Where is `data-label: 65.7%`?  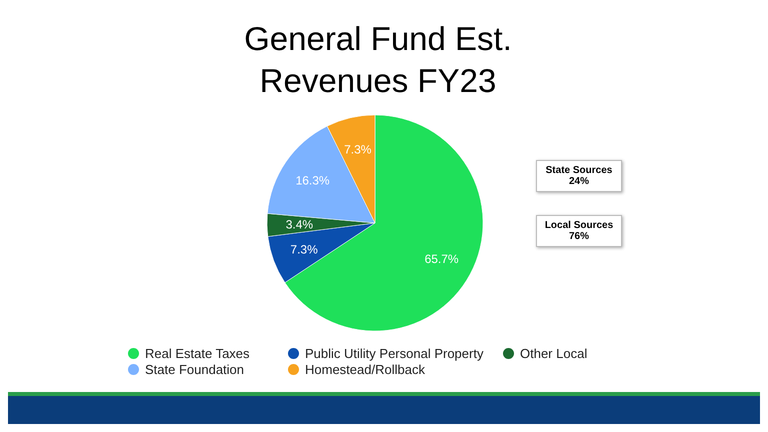
data-label: 65.7% is located at coordinates (441, 259).